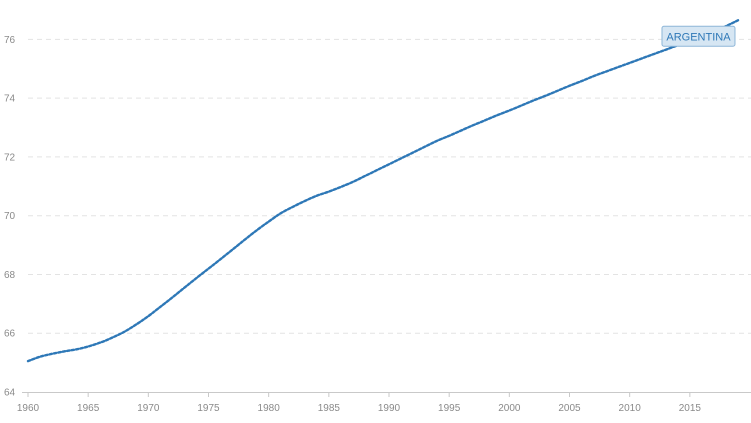 The image size is (751, 423). What do you see at coordinates (389, 408) in the screenshot?
I see `x-tick-label: 1990` at bounding box center [389, 408].